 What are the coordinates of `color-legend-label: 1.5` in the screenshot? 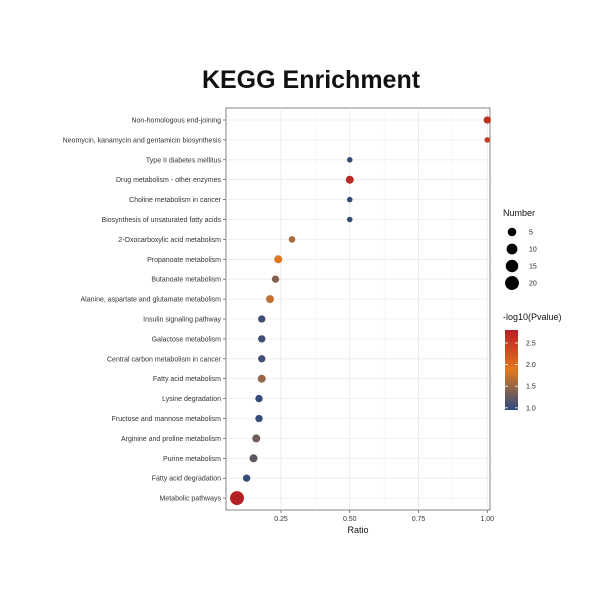 It's located at (531, 387).